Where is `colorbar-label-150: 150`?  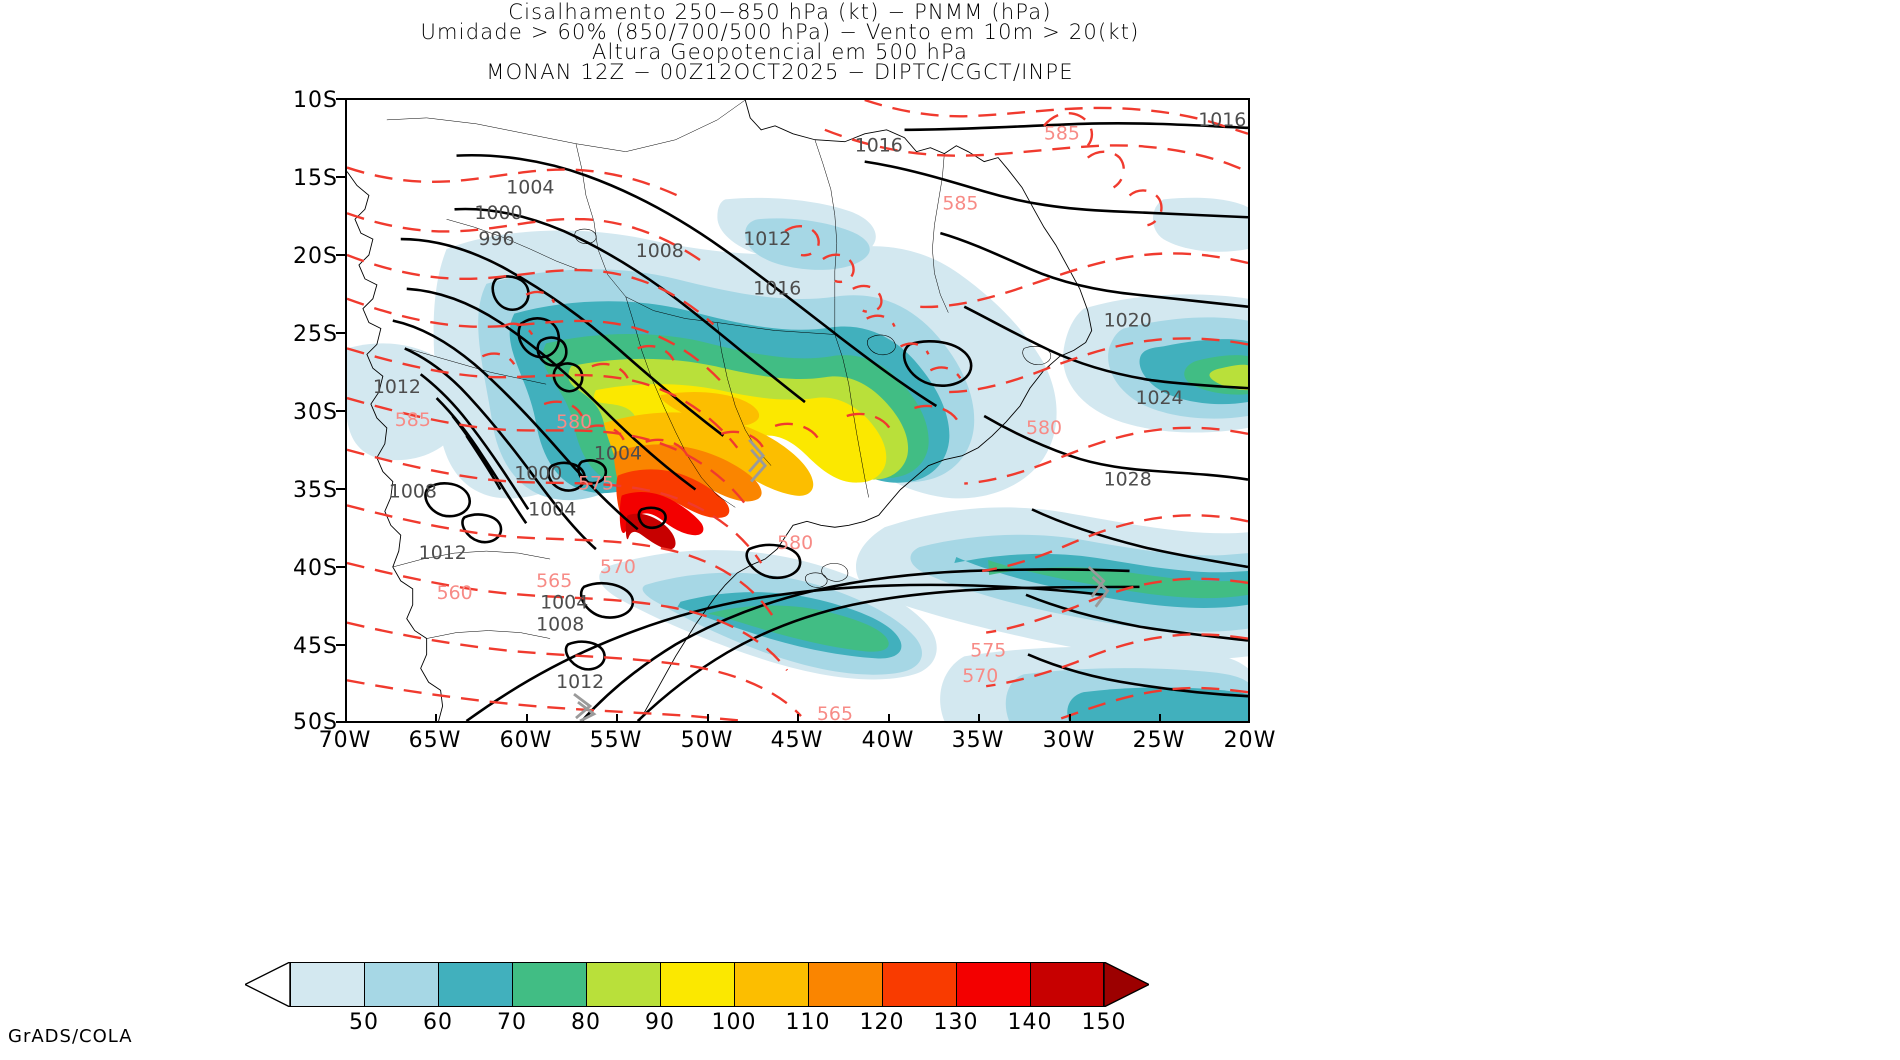 colorbar-label-150: 150 is located at coordinates (1104, 1022).